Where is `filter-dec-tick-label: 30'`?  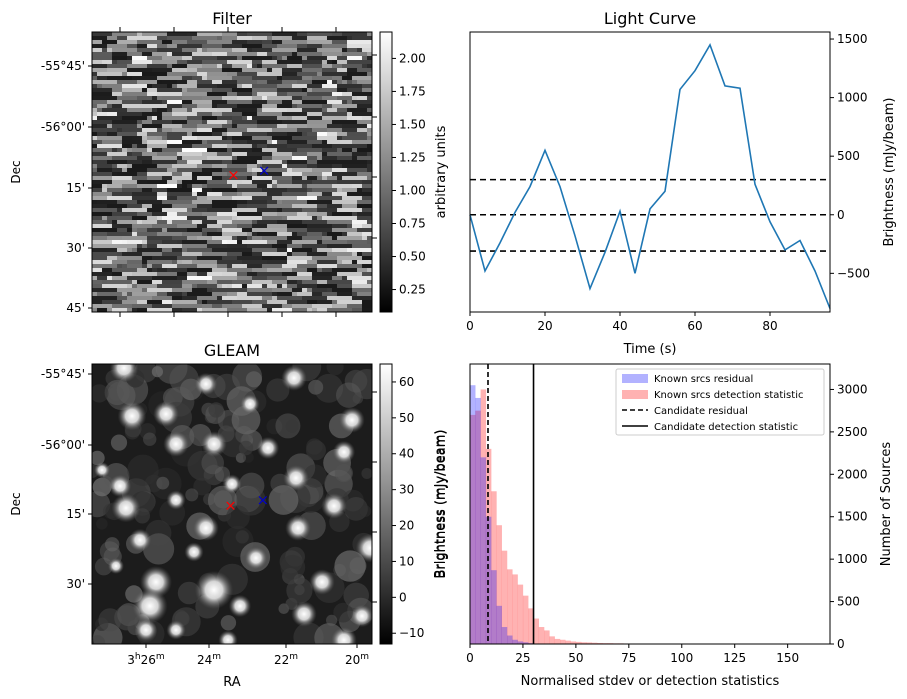
filter-dec-tick-label: 30' is located at coordinates (75, 248).